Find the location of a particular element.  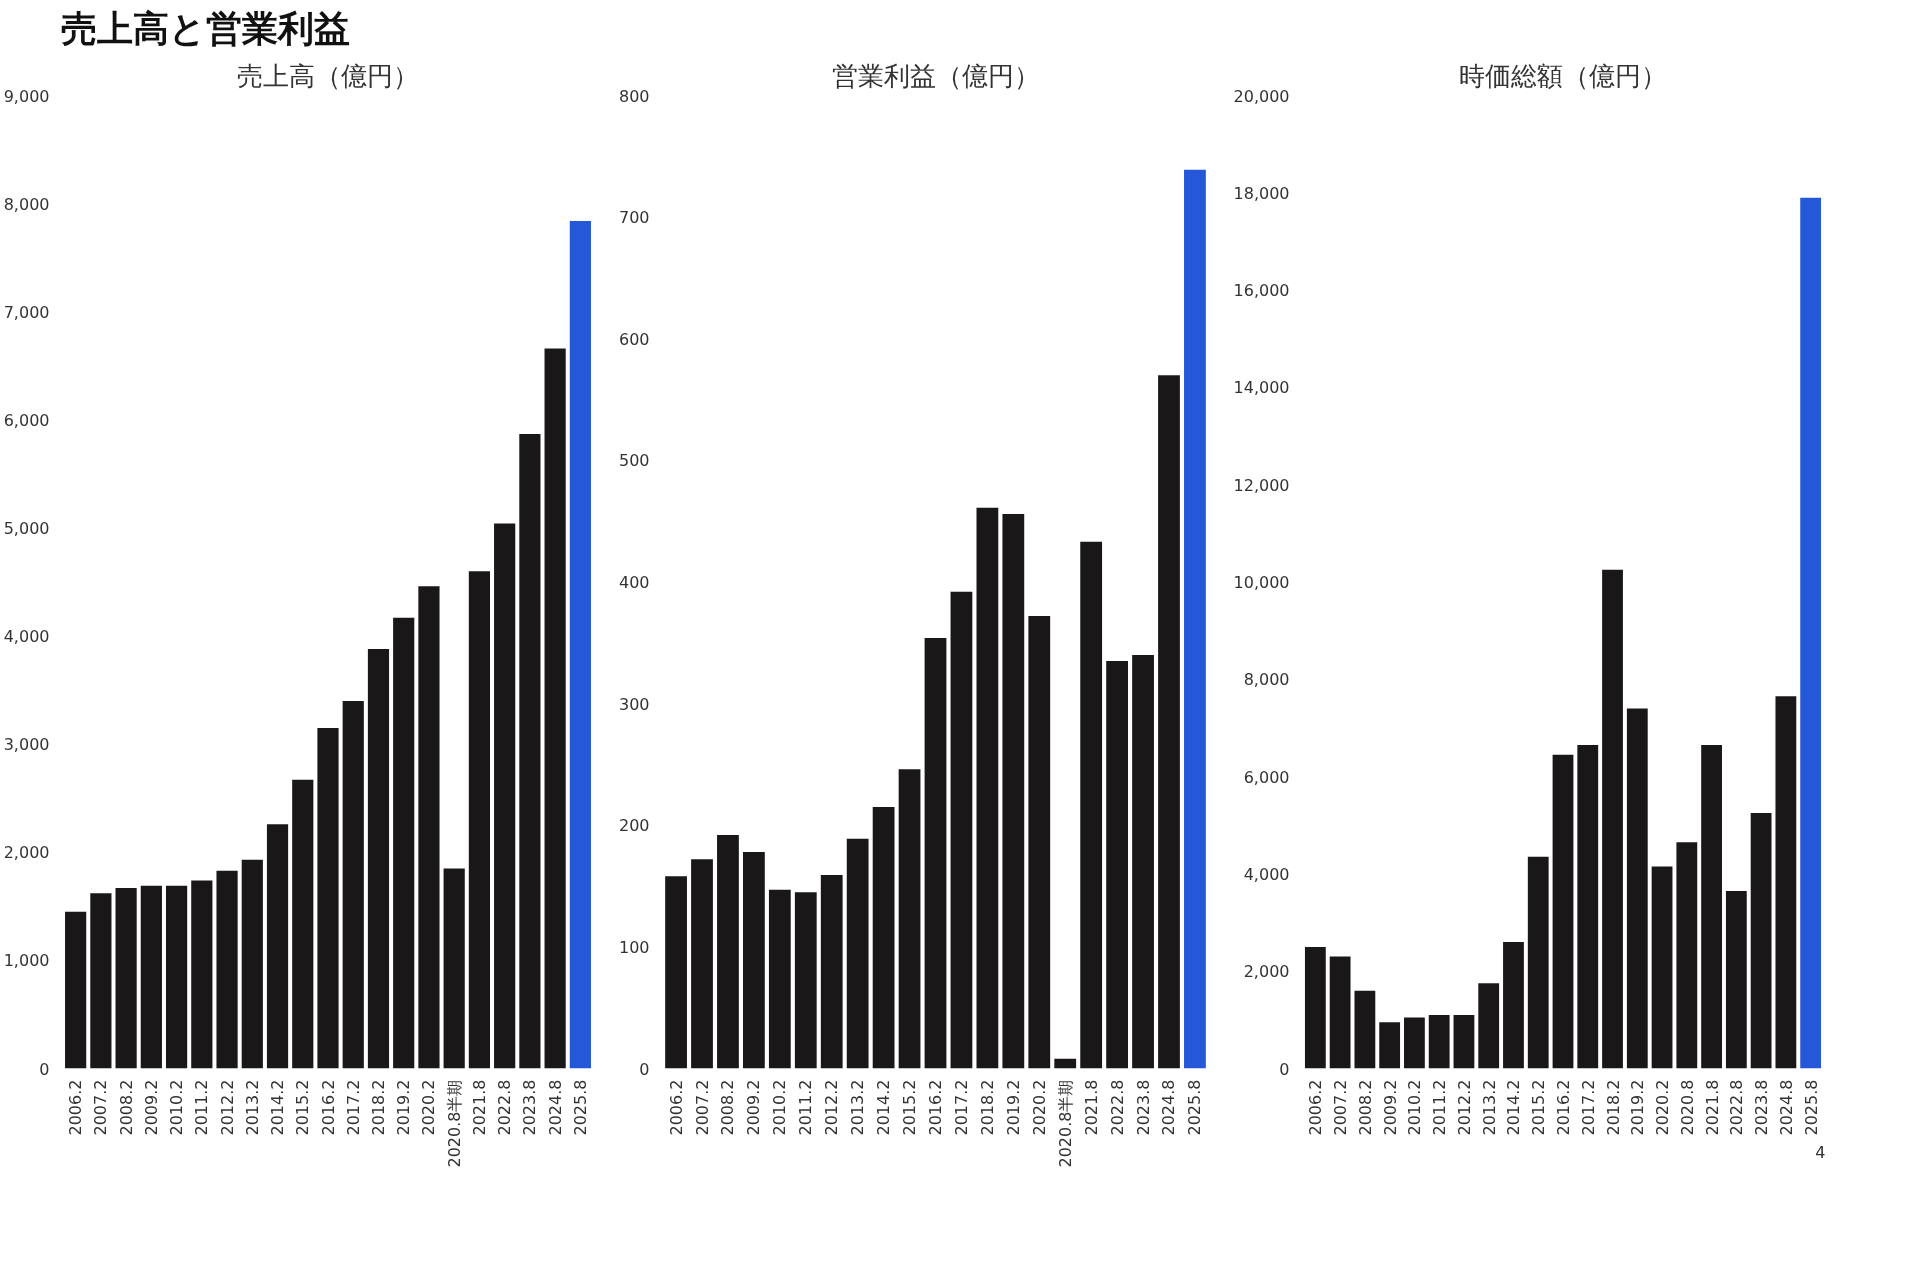

y-tick-label: 400 is located at coordinates (634, 582).